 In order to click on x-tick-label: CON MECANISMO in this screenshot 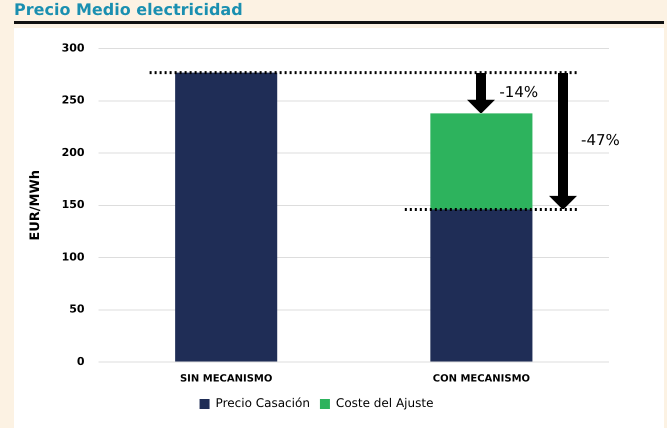, I will do `click(481, 379)`.